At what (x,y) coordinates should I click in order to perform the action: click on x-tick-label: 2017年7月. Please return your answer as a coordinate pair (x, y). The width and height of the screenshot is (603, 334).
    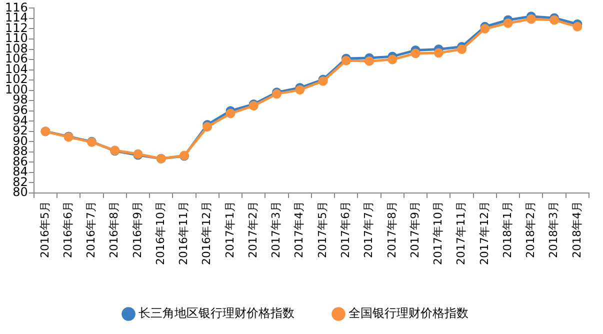
    Looking at the image, I should click on (369, 229).